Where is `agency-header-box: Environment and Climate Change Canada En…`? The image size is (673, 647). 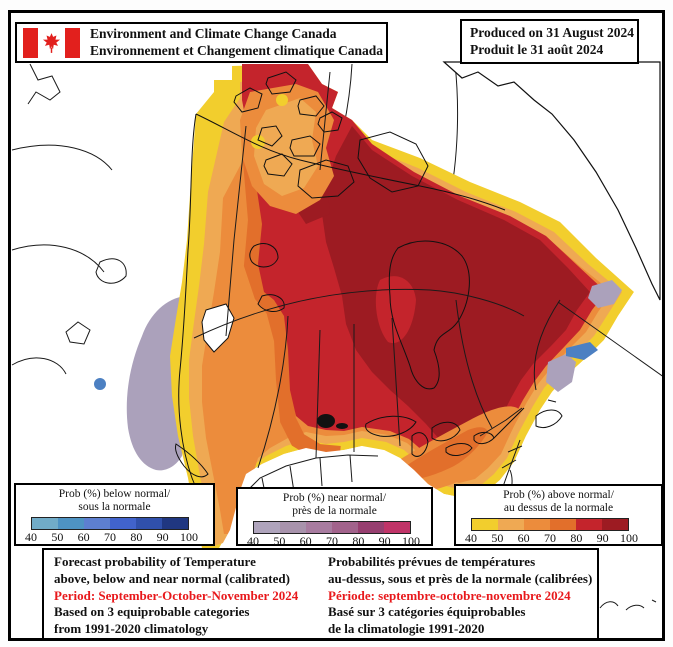 agency-header-box: Environment and Climate Change Canada En… is located at coordinates (201, 42).